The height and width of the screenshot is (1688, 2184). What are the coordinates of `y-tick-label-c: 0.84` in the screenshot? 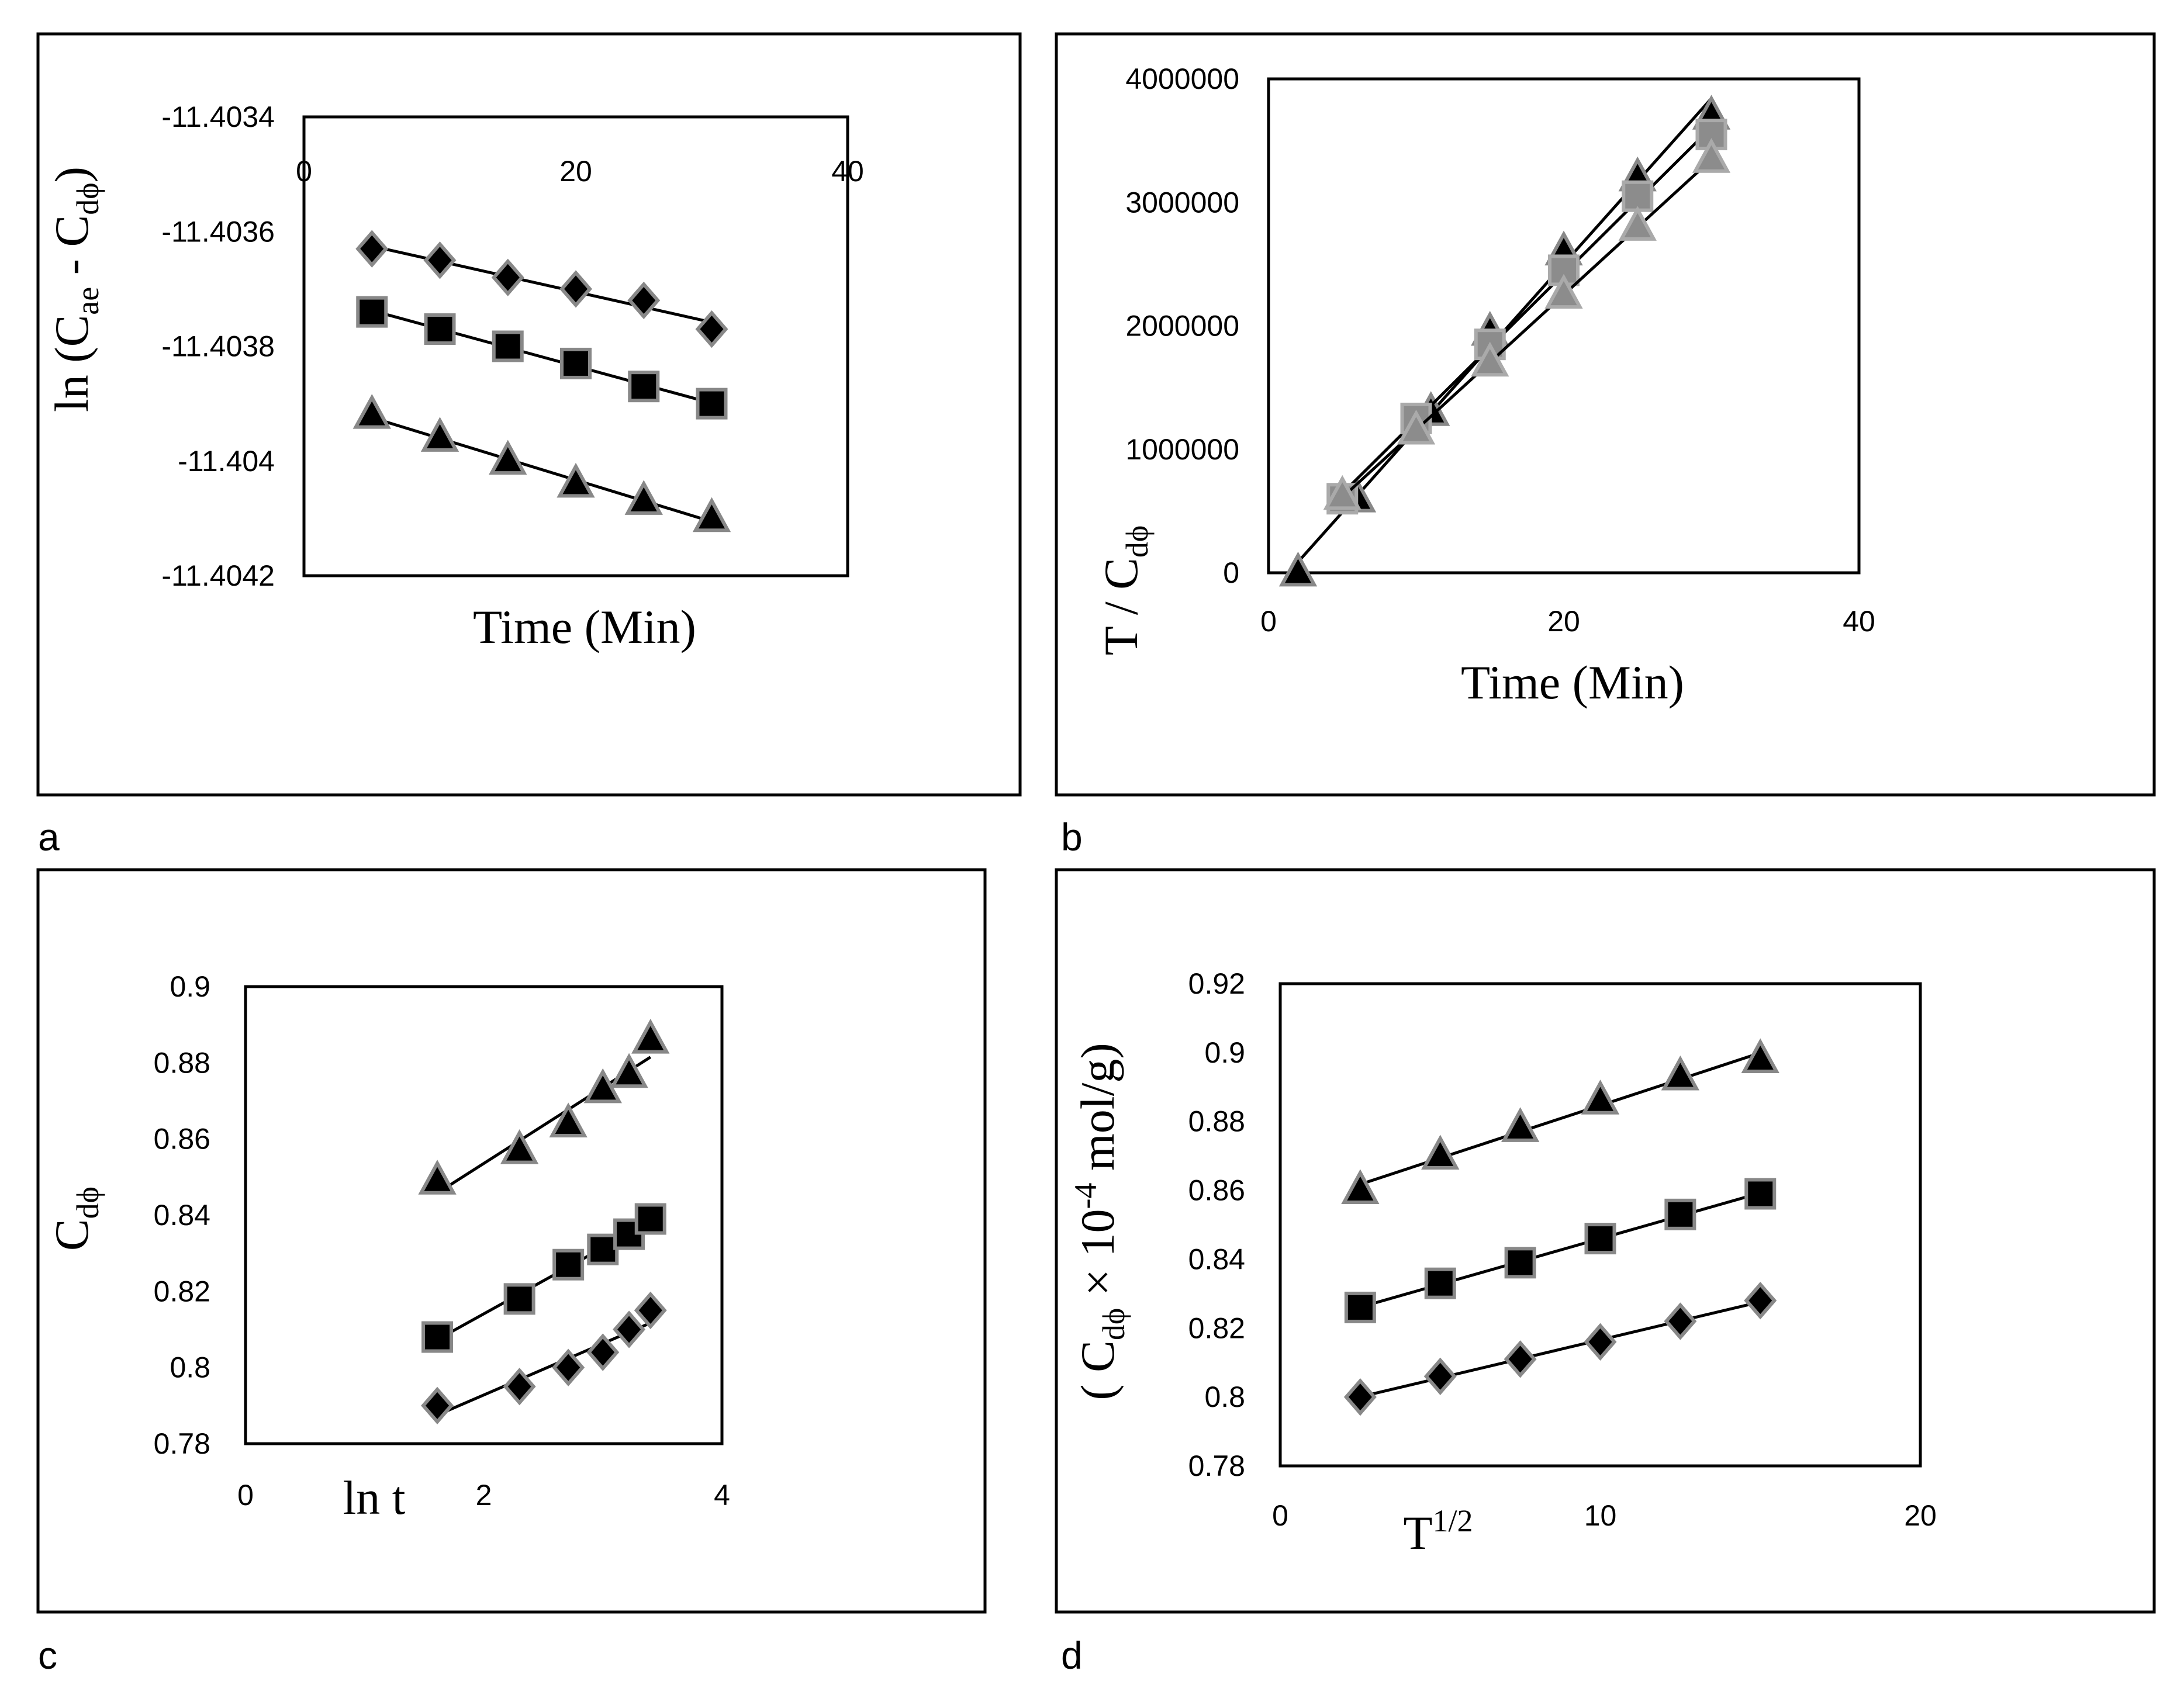 It's located at (182, 1215).